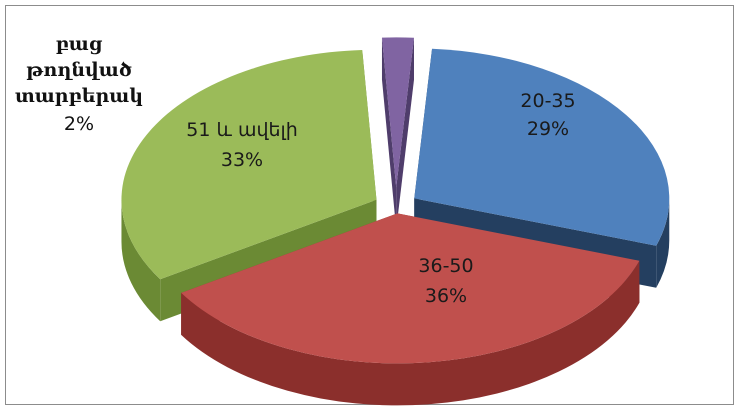 This screenshot has width=741, height=412. Describe the element at coordinates (242, 160) in the screenshot. I see `slice-value-label-2: 33%` at that location.